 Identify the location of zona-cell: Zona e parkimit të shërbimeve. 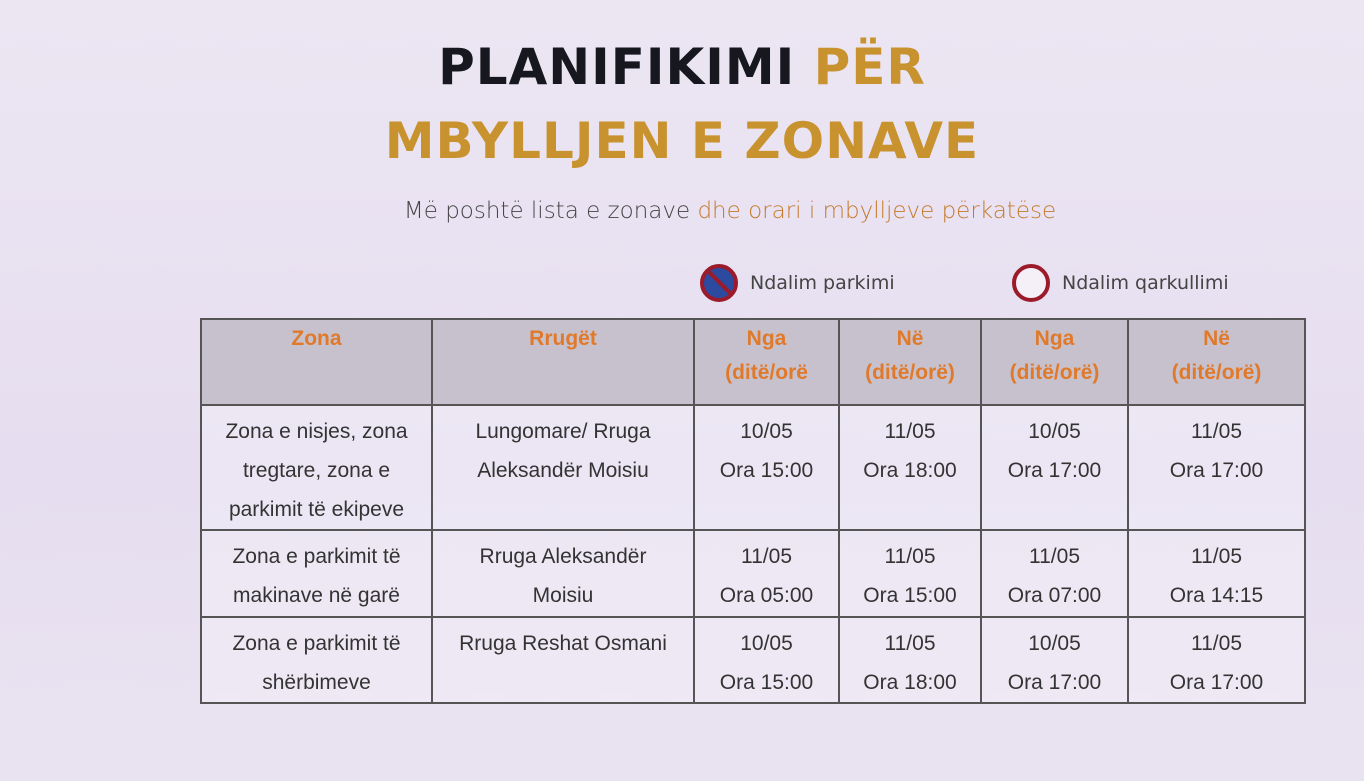
(316, 660).